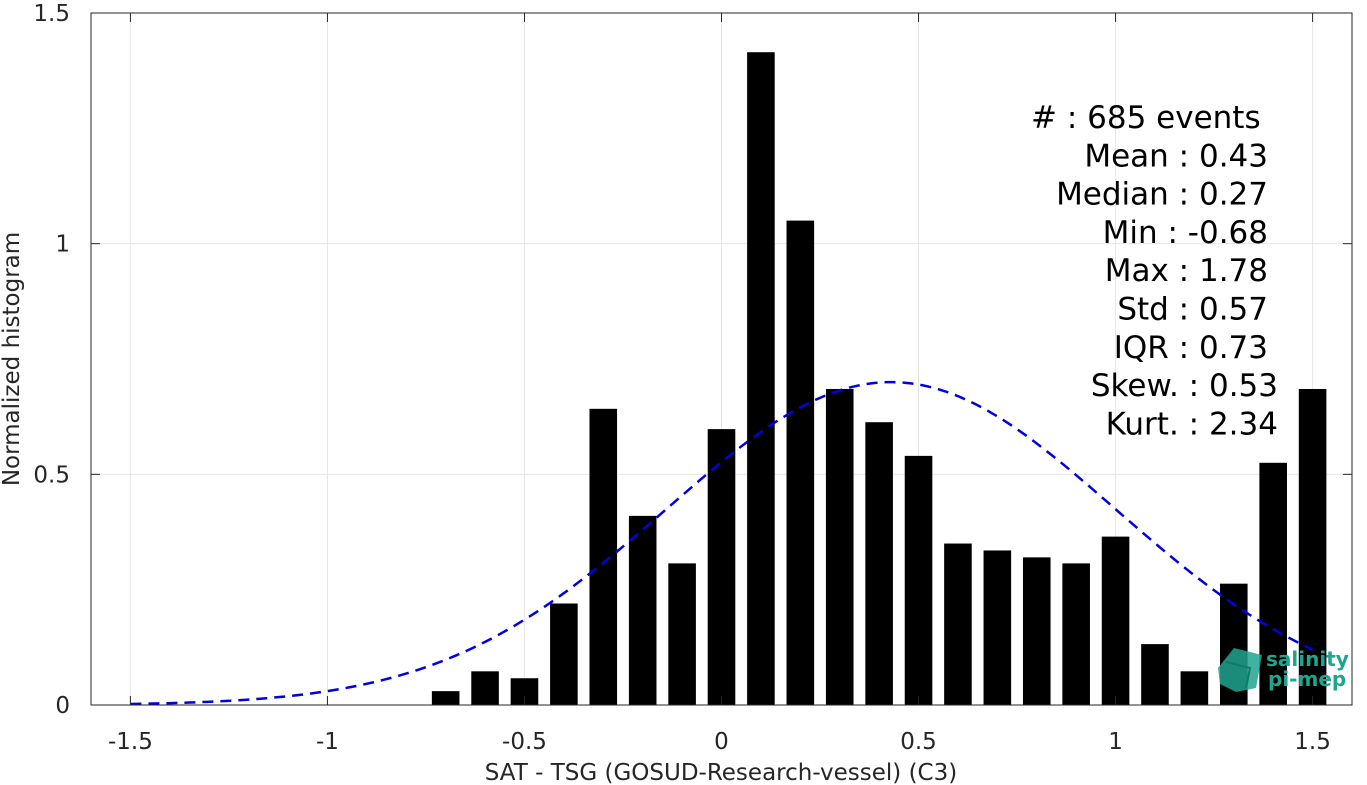  What do you see at coordinates (721, 772) in the screenshot?
I see `x-axis-label: SAT - TSG (GOSUD-Research-vessel) (C3)` at bounding box center [721, 772].